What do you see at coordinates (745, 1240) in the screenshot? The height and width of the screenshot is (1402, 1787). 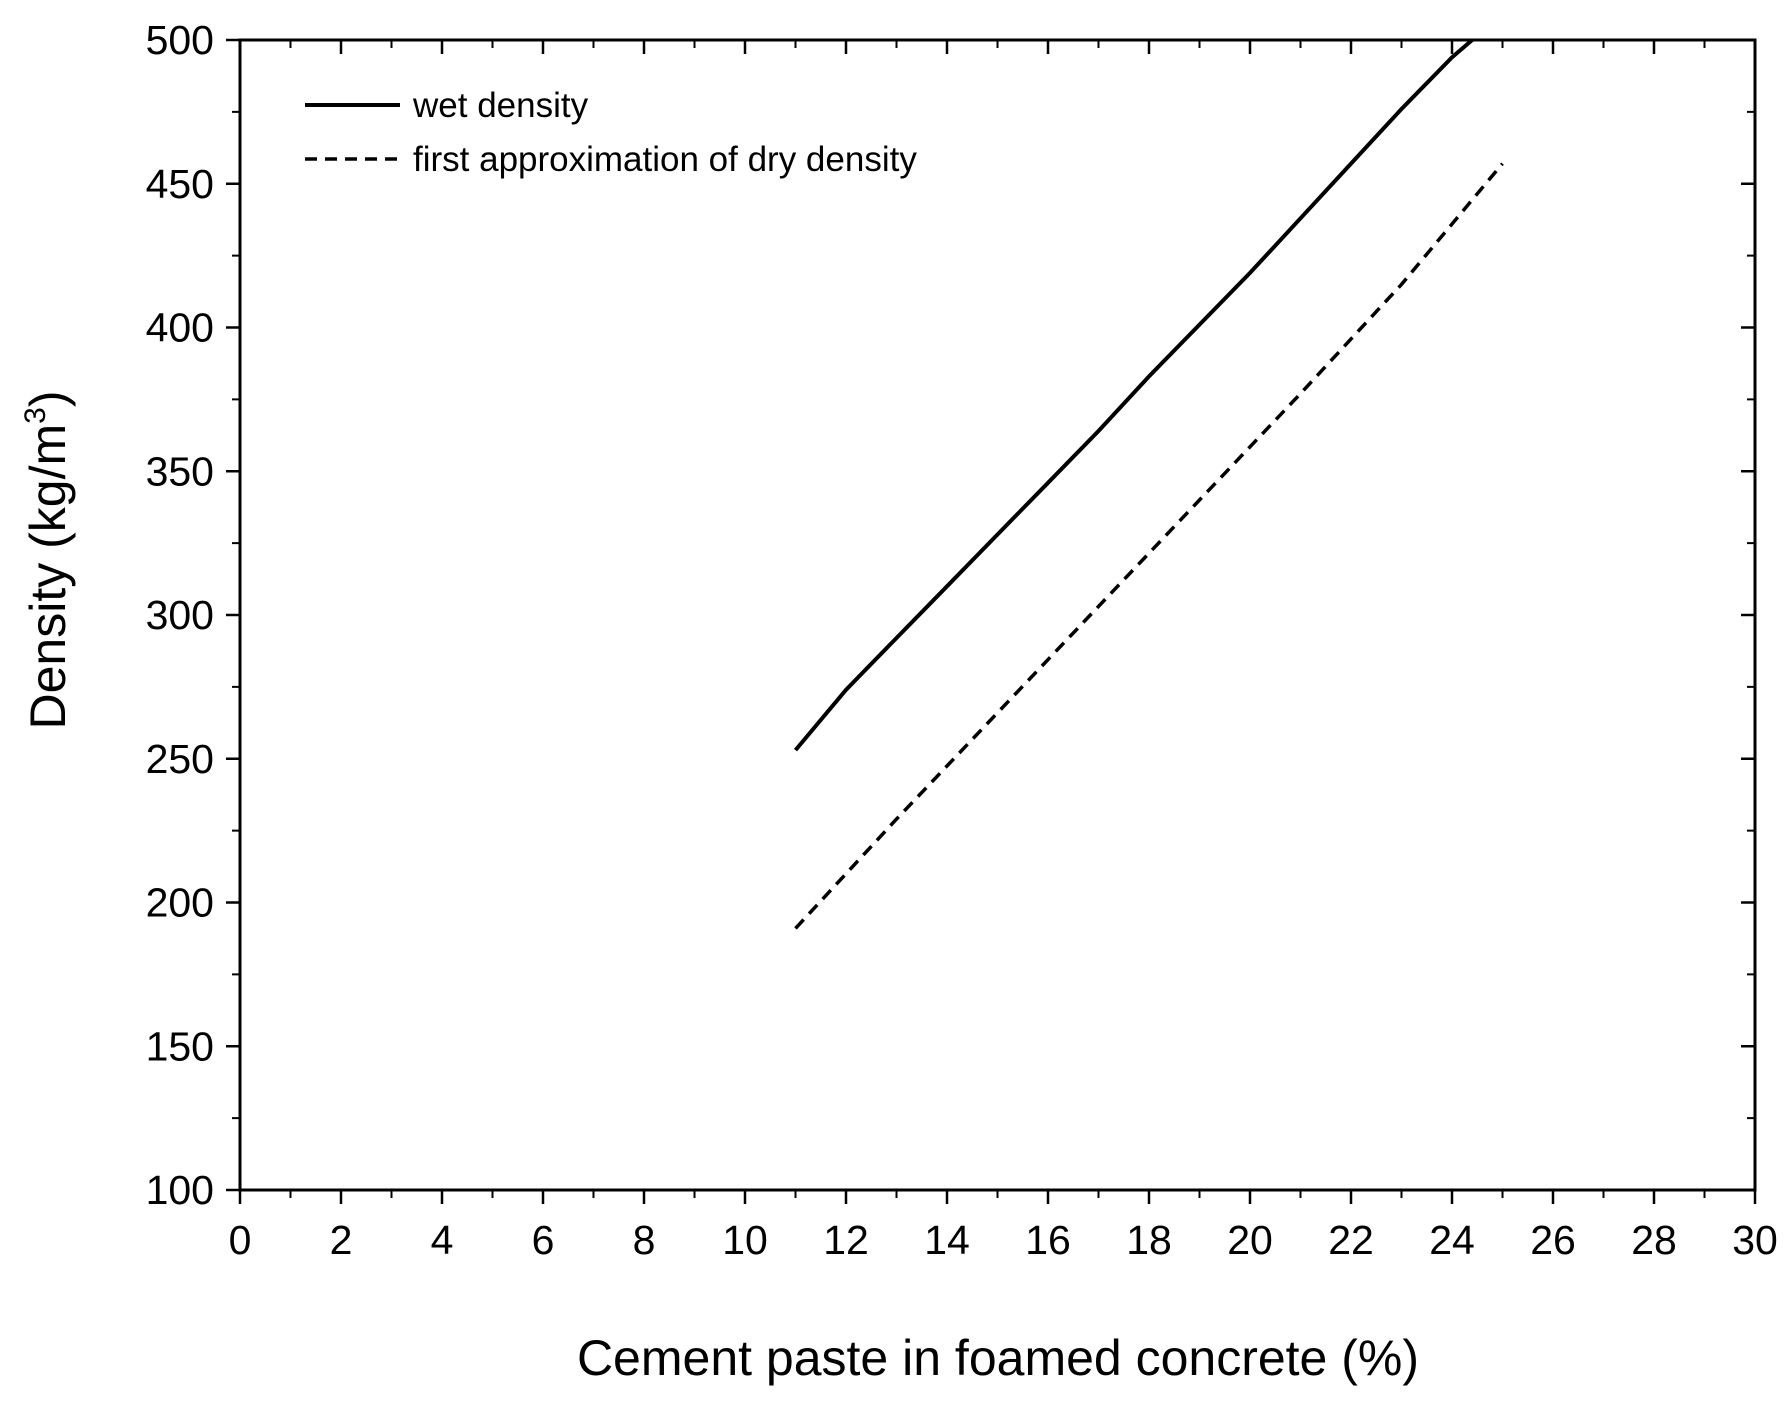 I see `x-tick-label: 10` at bounding box center [745, 1240].